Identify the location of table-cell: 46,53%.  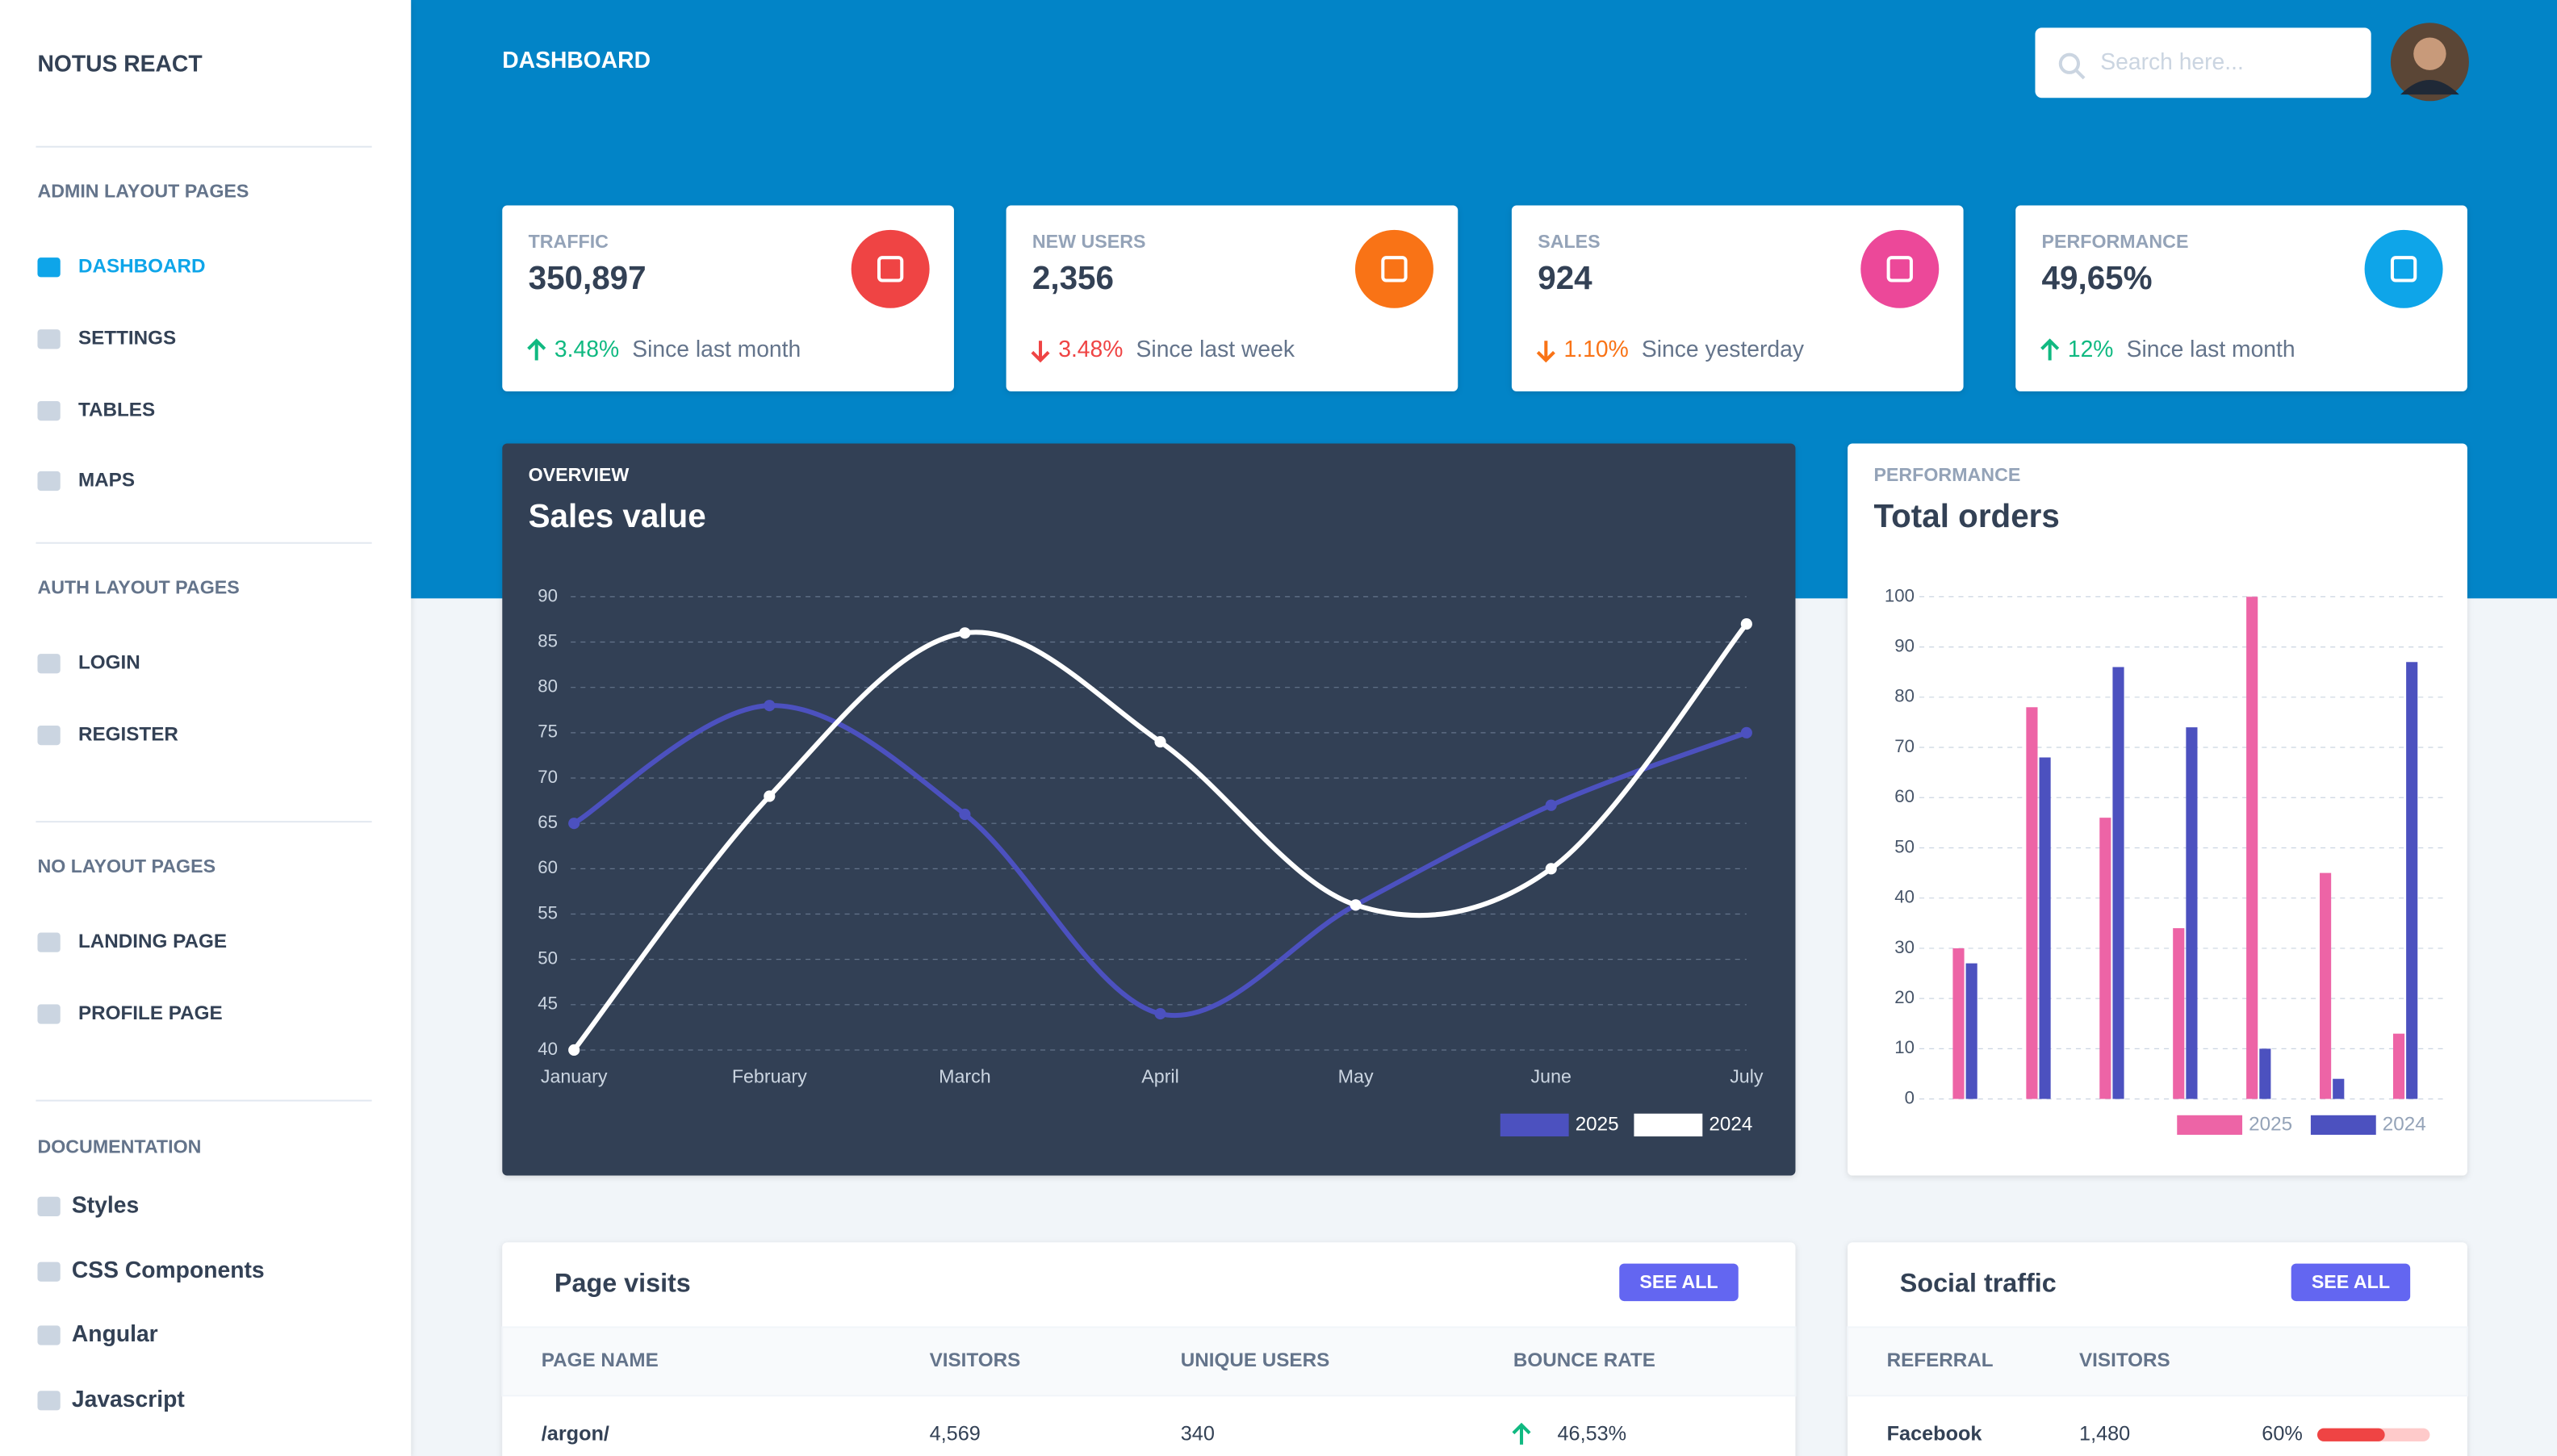
(1591, 1433).